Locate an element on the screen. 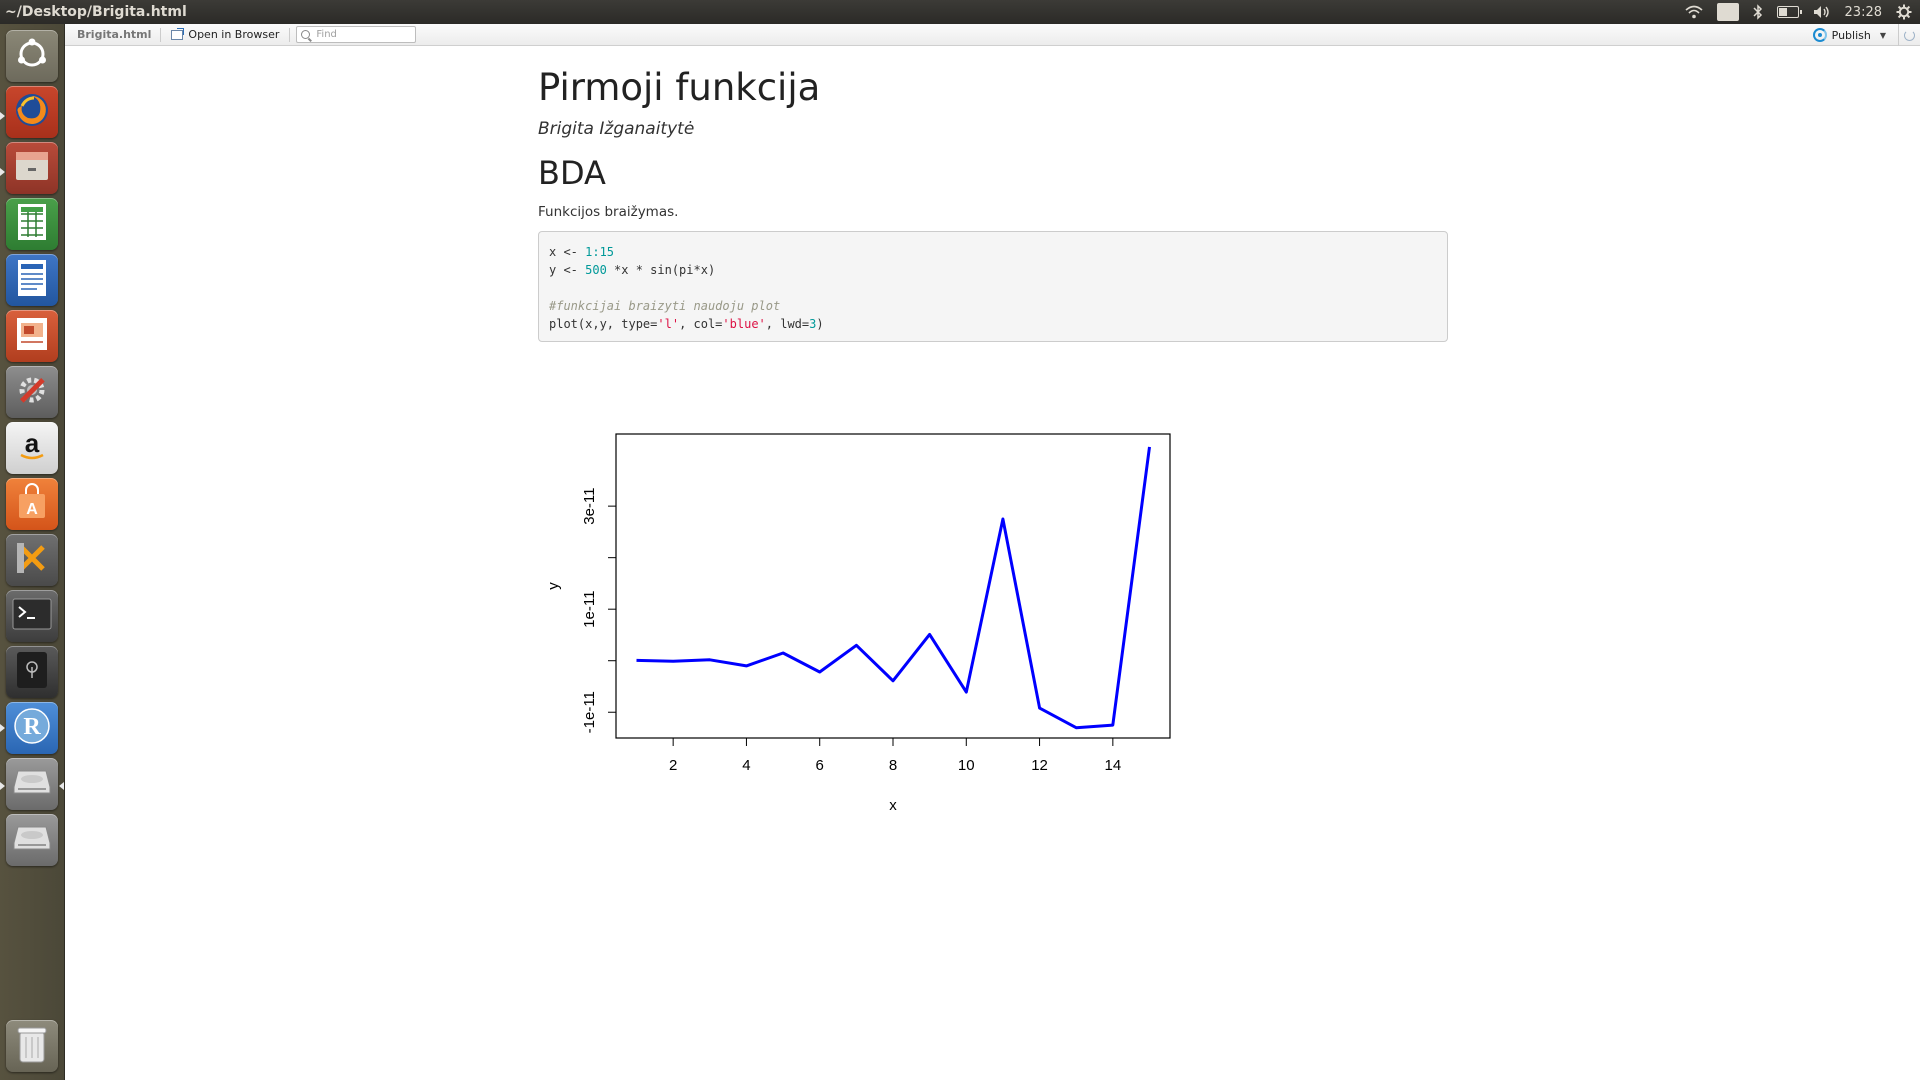 The height and width of the screenshot is (1080, 1920). amazon-icon: a is located at coordinates (32, 448).